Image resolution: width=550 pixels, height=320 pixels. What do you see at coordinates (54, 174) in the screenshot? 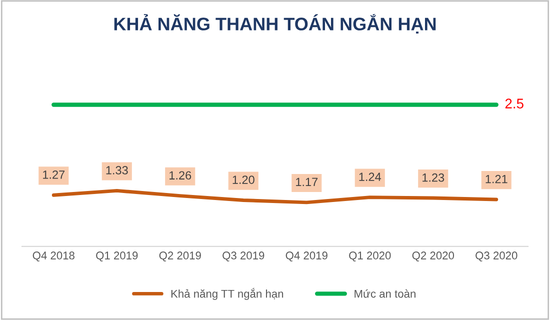
I see `data-label: 1.27` at bounding box center [54, 174].